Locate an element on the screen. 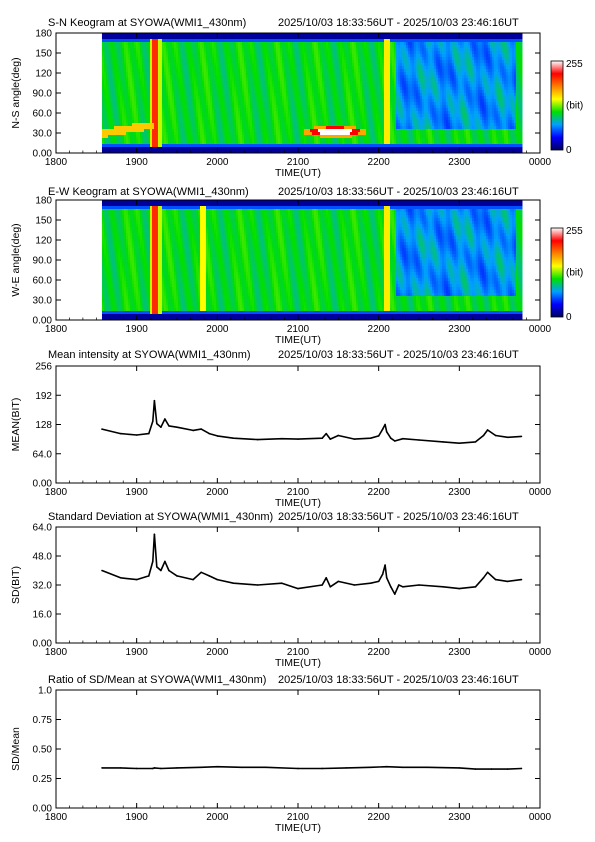 Image resolution: width=595 pixels, height=842 pixels. y-tick-label: 90.0 is located at coordinates (43, 94).